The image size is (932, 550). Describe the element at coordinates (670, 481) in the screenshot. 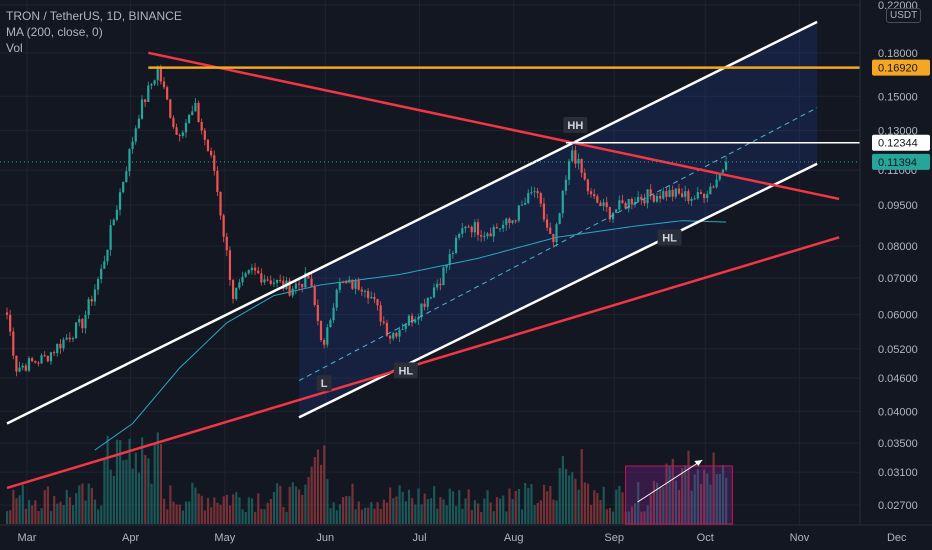

I see `volume-trend-arrow` at that location.